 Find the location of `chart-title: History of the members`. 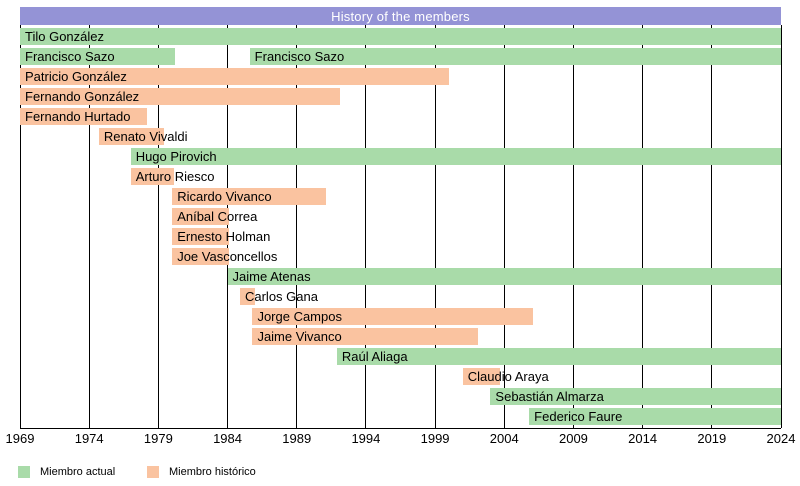

chart-title: History of the members is located at coordinates (400, 16).